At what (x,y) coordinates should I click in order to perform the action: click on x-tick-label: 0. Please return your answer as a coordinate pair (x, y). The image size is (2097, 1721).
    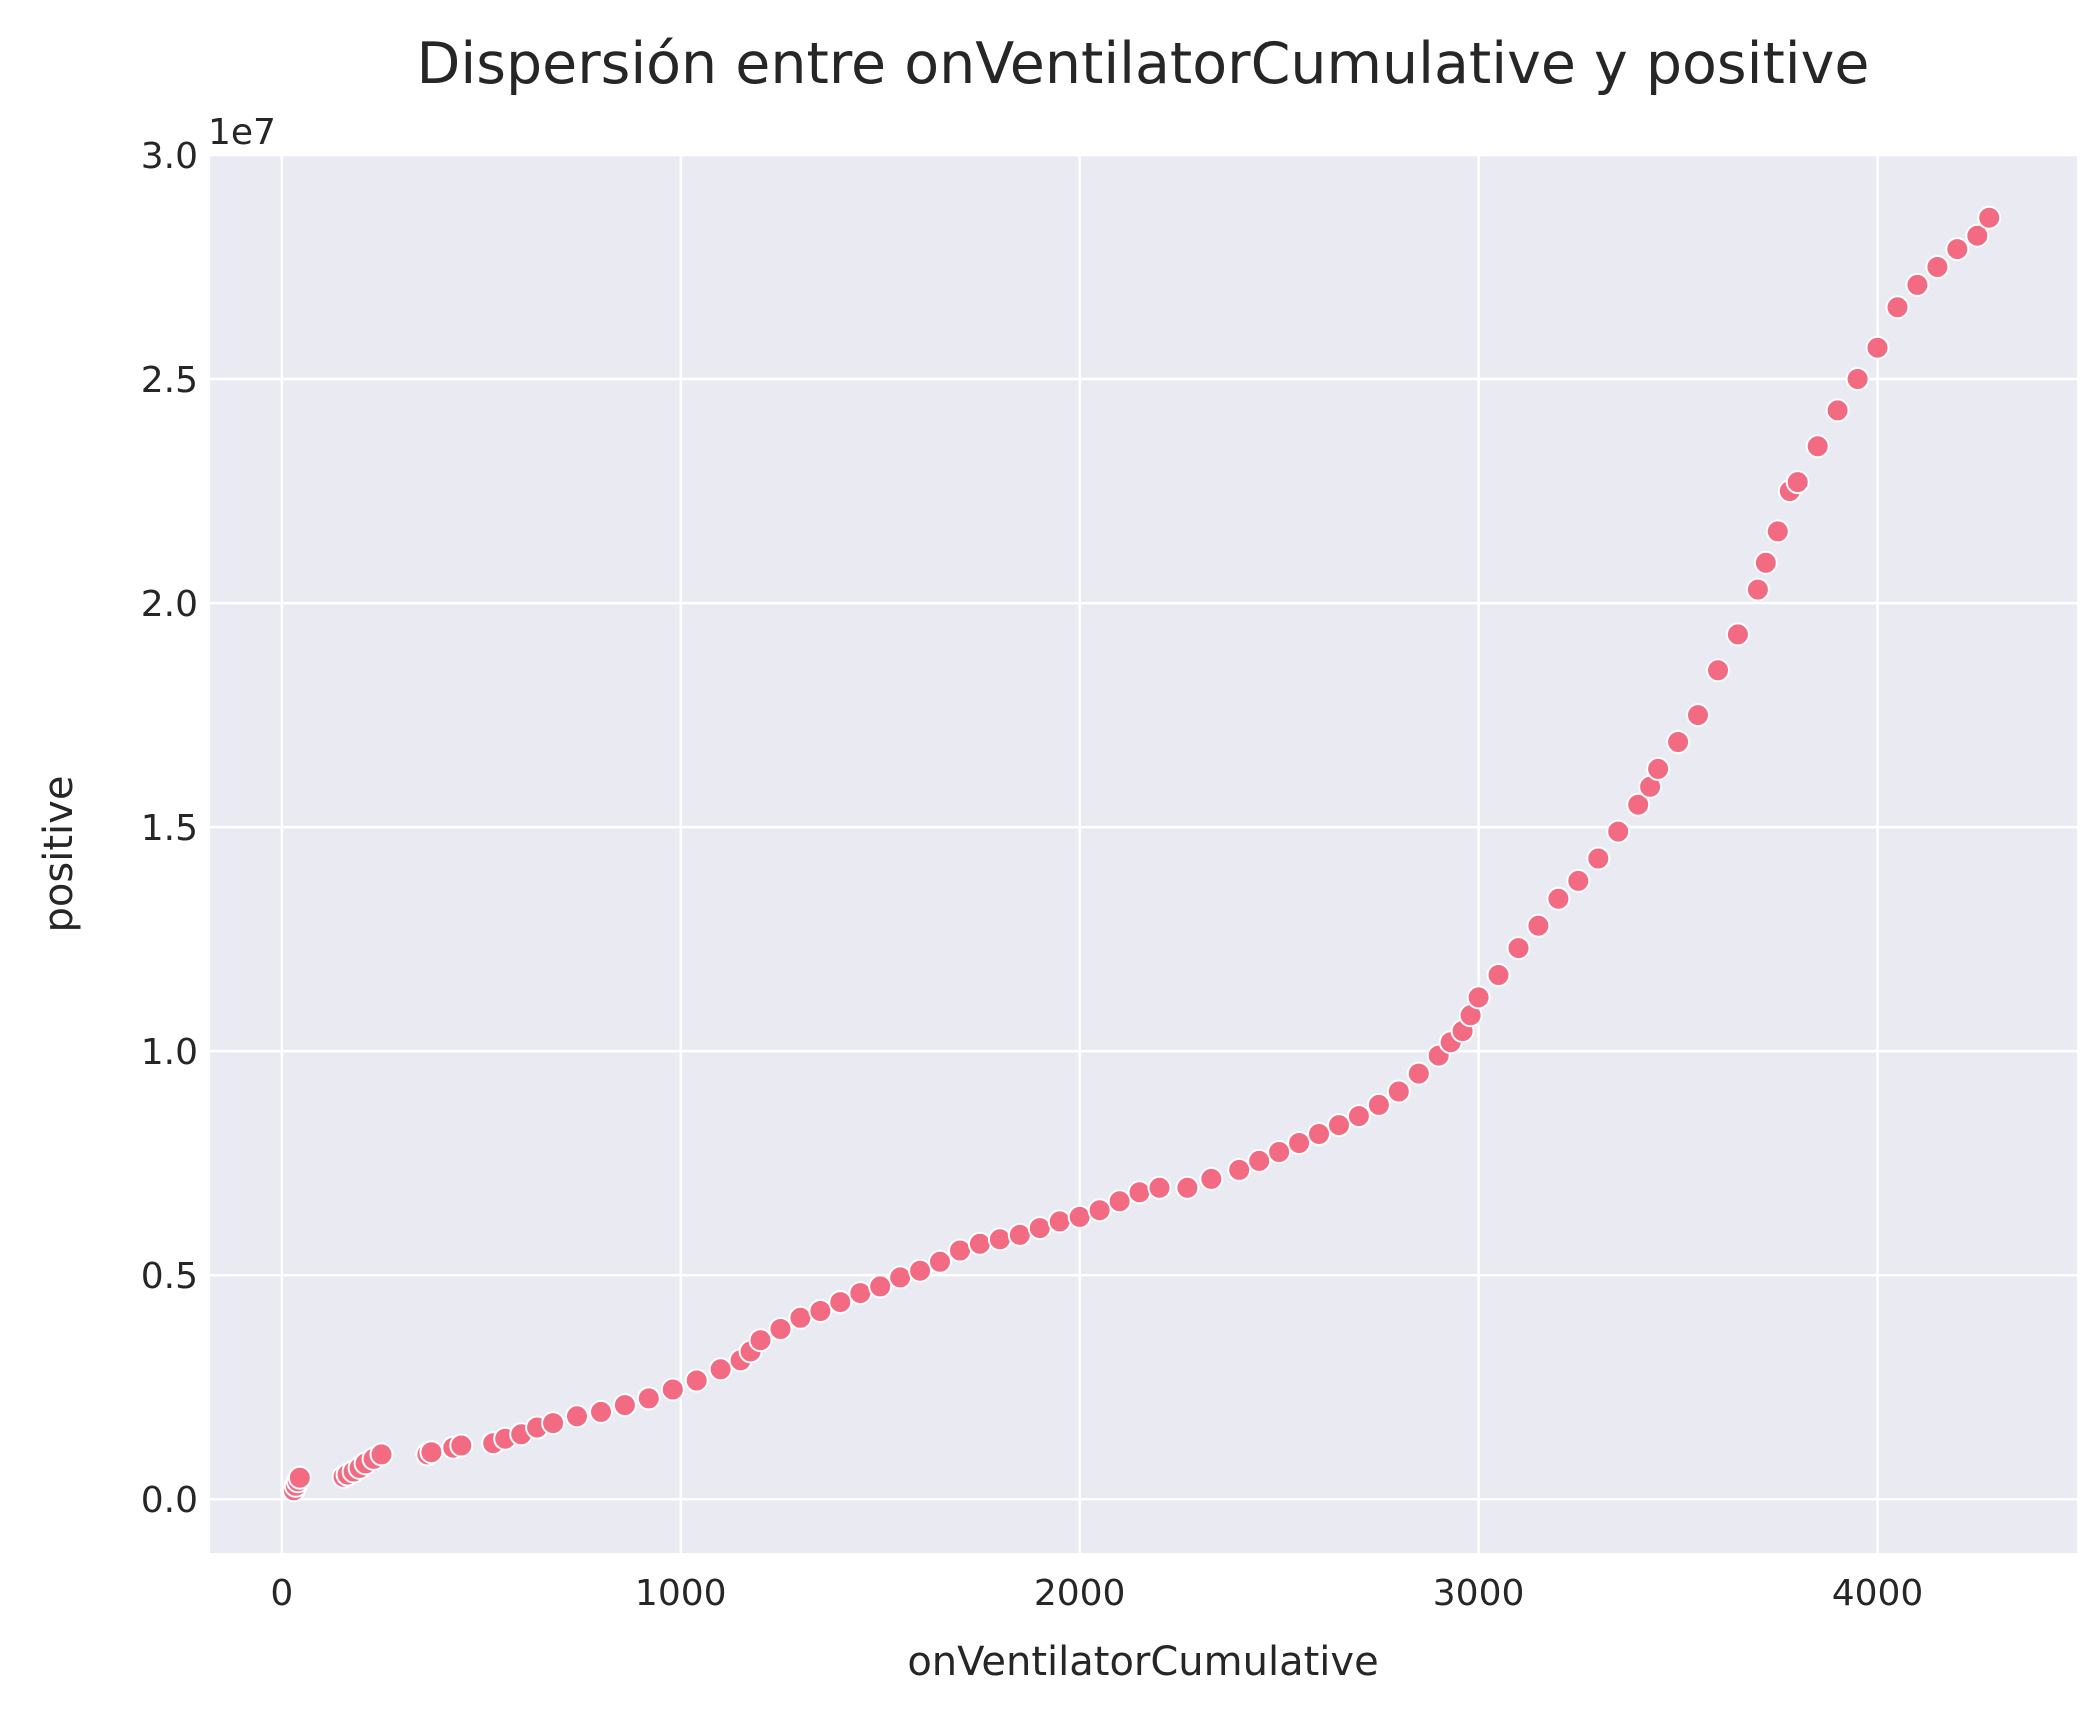
    Looking at the image, I should click on (281, 1593).